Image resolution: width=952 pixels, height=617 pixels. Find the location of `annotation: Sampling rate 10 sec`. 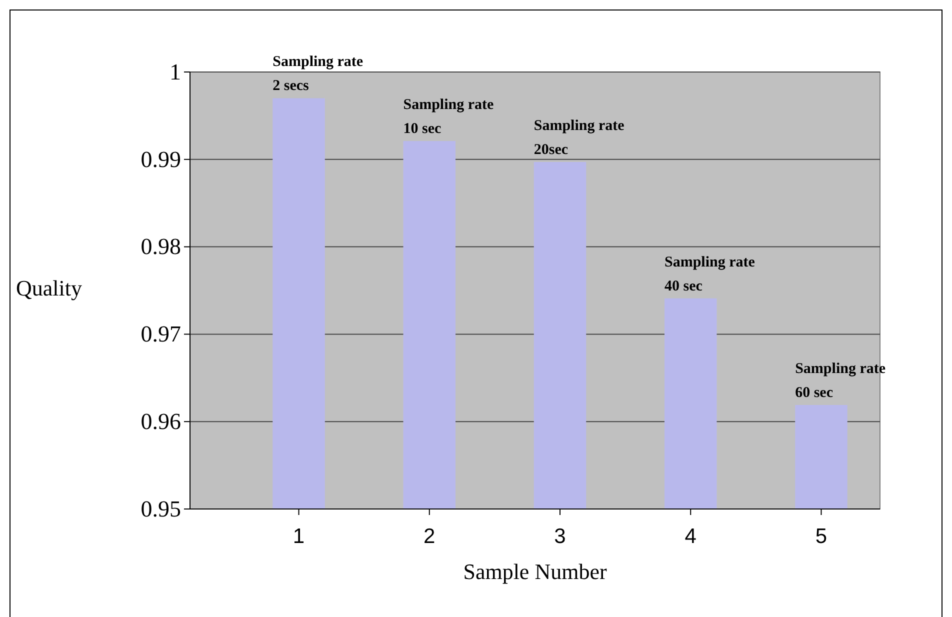

annotation: Sampling rate 10 sec is located at coordinates (448, 117).